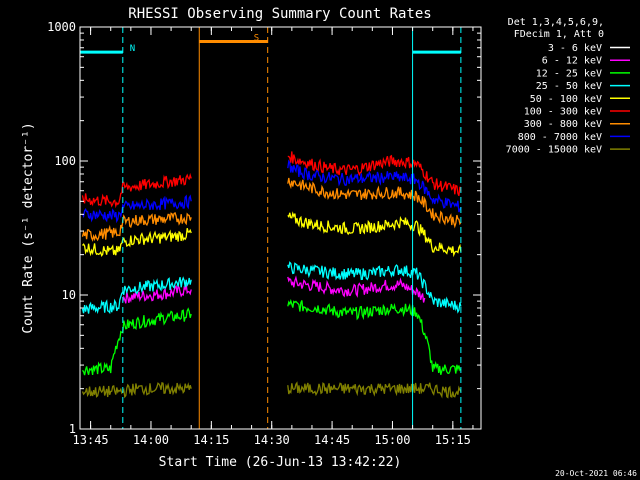 Image resolution: width=640 pixels, height=480 pixels. What do you see at coordinates (65, 161) in the screenshot?
I see `y-tick-label-2: 100` at bounding box center [65, 161].